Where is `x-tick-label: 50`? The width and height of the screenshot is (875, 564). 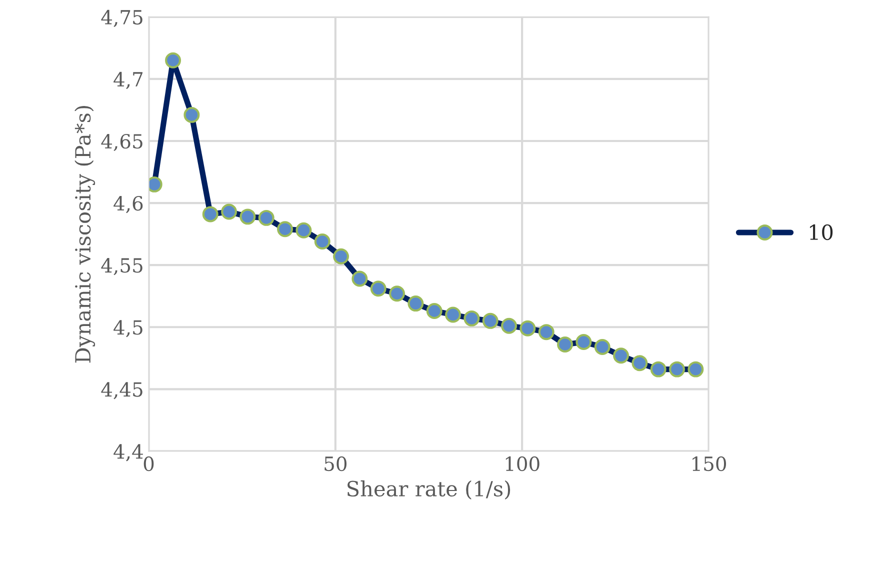
x-tick-label: 50 is located at coordinates (335, 464).